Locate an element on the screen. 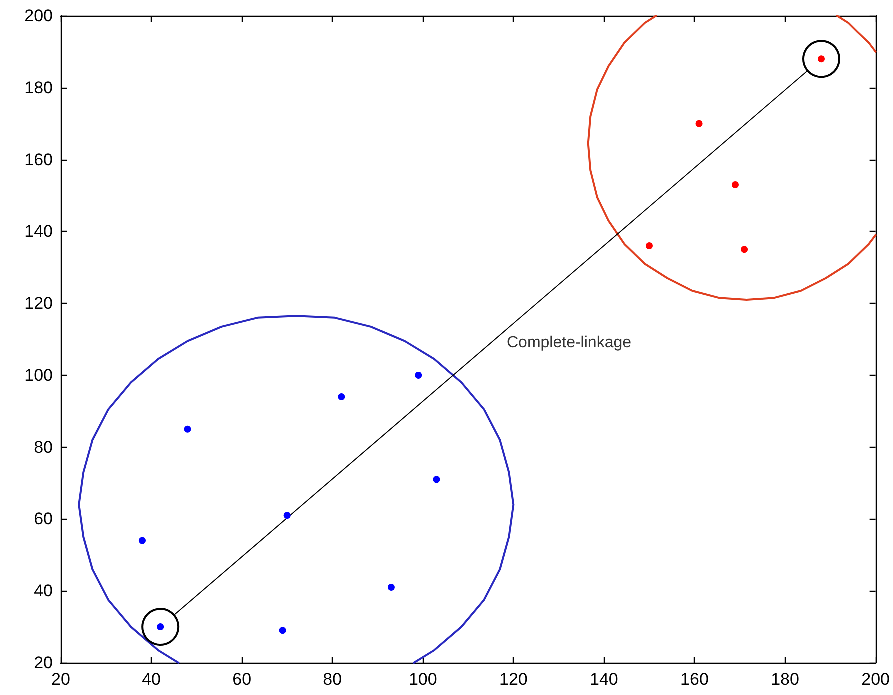 Image resolution: width=893 pixels, height=695 pixels. y-tick-label: 80 is located at coordinates (43, 447).